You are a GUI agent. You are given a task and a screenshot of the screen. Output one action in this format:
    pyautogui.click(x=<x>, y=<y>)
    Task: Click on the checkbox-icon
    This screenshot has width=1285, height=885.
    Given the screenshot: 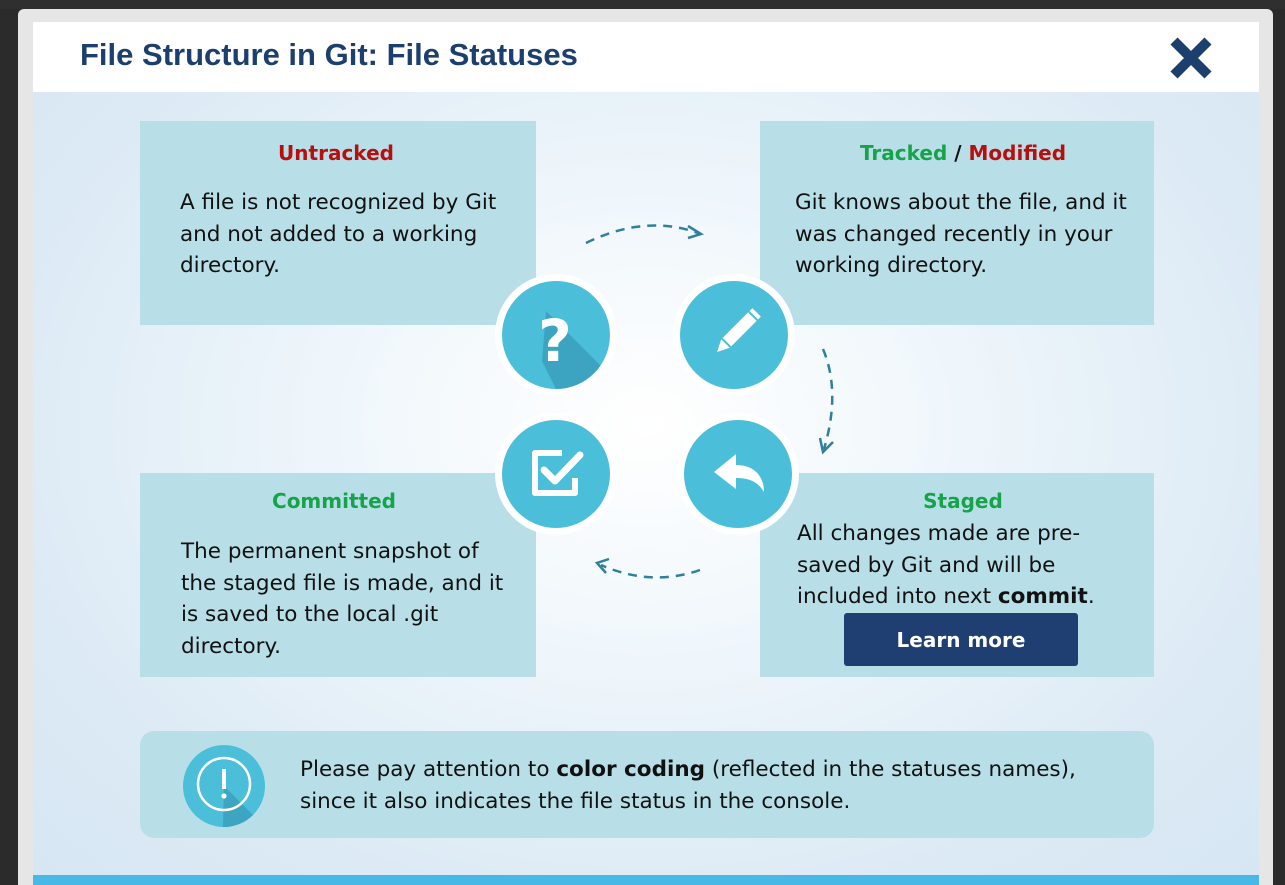 What is the action you would take?
    pyautogui.click(x=556, y=474)
    